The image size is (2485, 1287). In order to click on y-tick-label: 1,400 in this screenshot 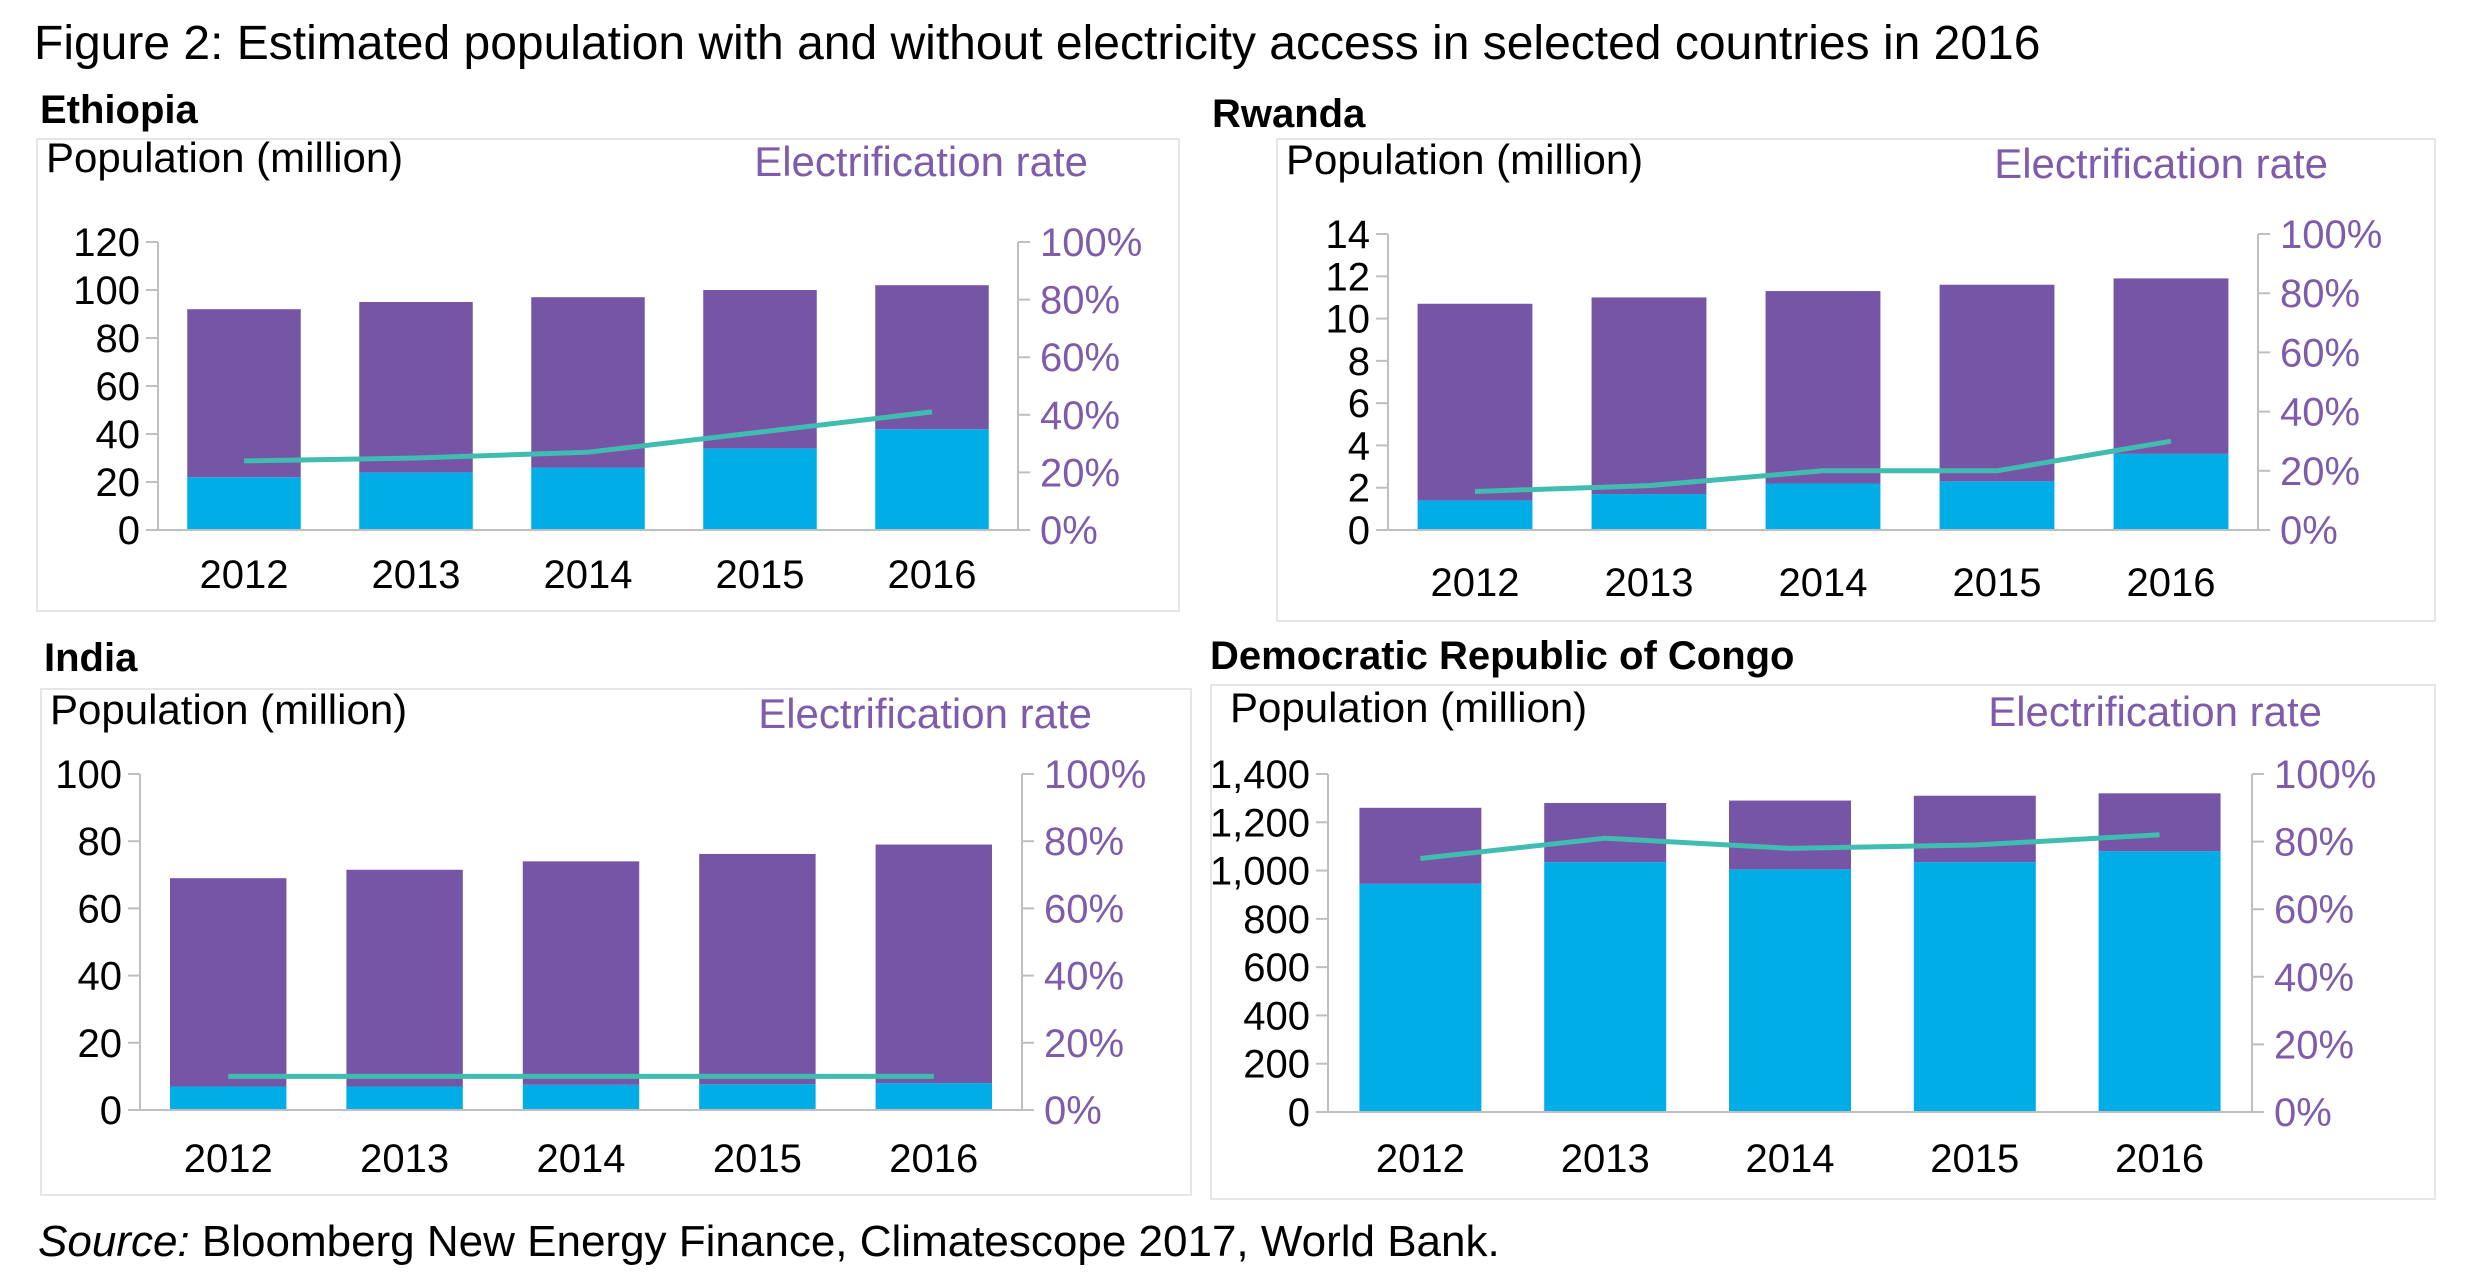, I will do `click(1261, 775)`.